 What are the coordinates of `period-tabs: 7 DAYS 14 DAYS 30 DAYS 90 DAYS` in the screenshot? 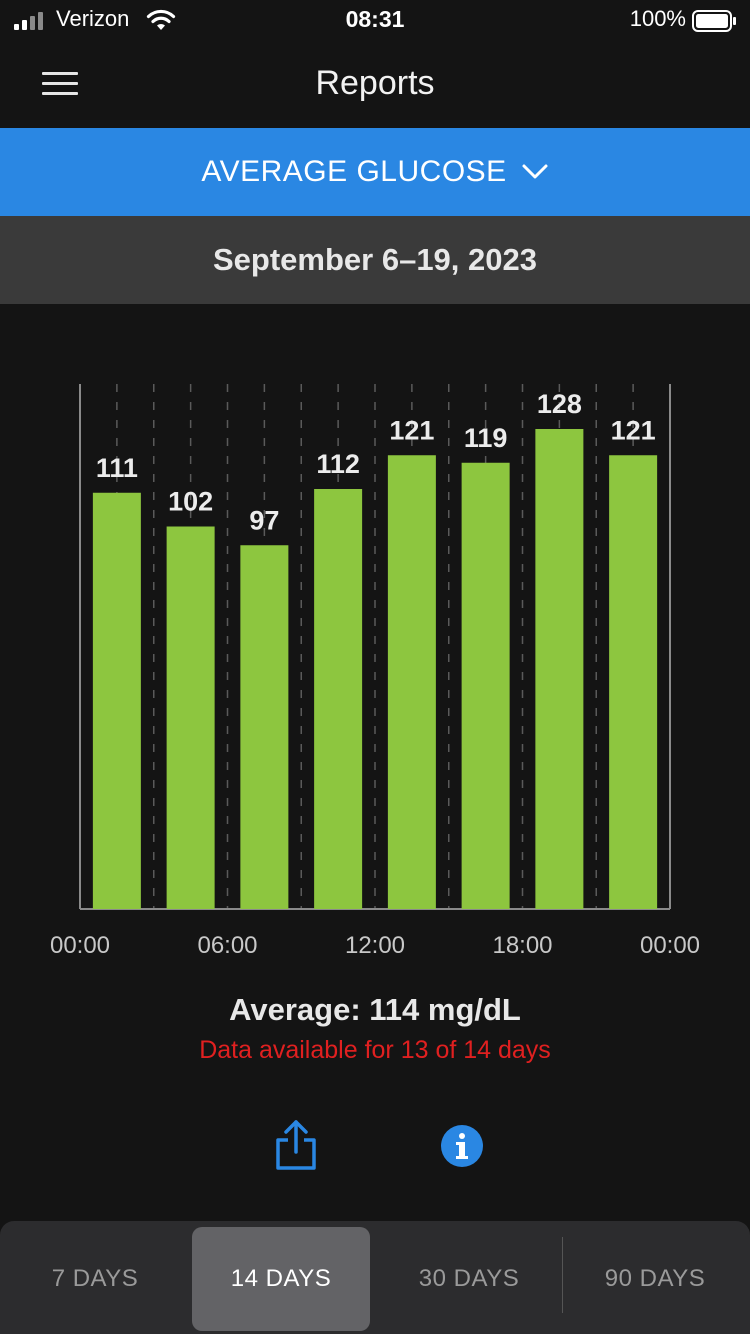 It's located at (375, 1277).